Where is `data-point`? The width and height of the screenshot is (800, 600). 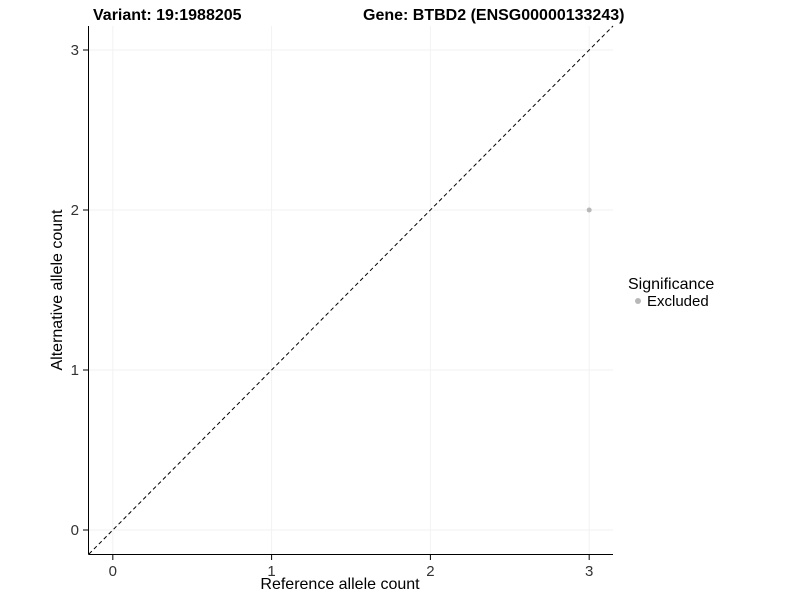 data-point is located at coordinates (589, 210).